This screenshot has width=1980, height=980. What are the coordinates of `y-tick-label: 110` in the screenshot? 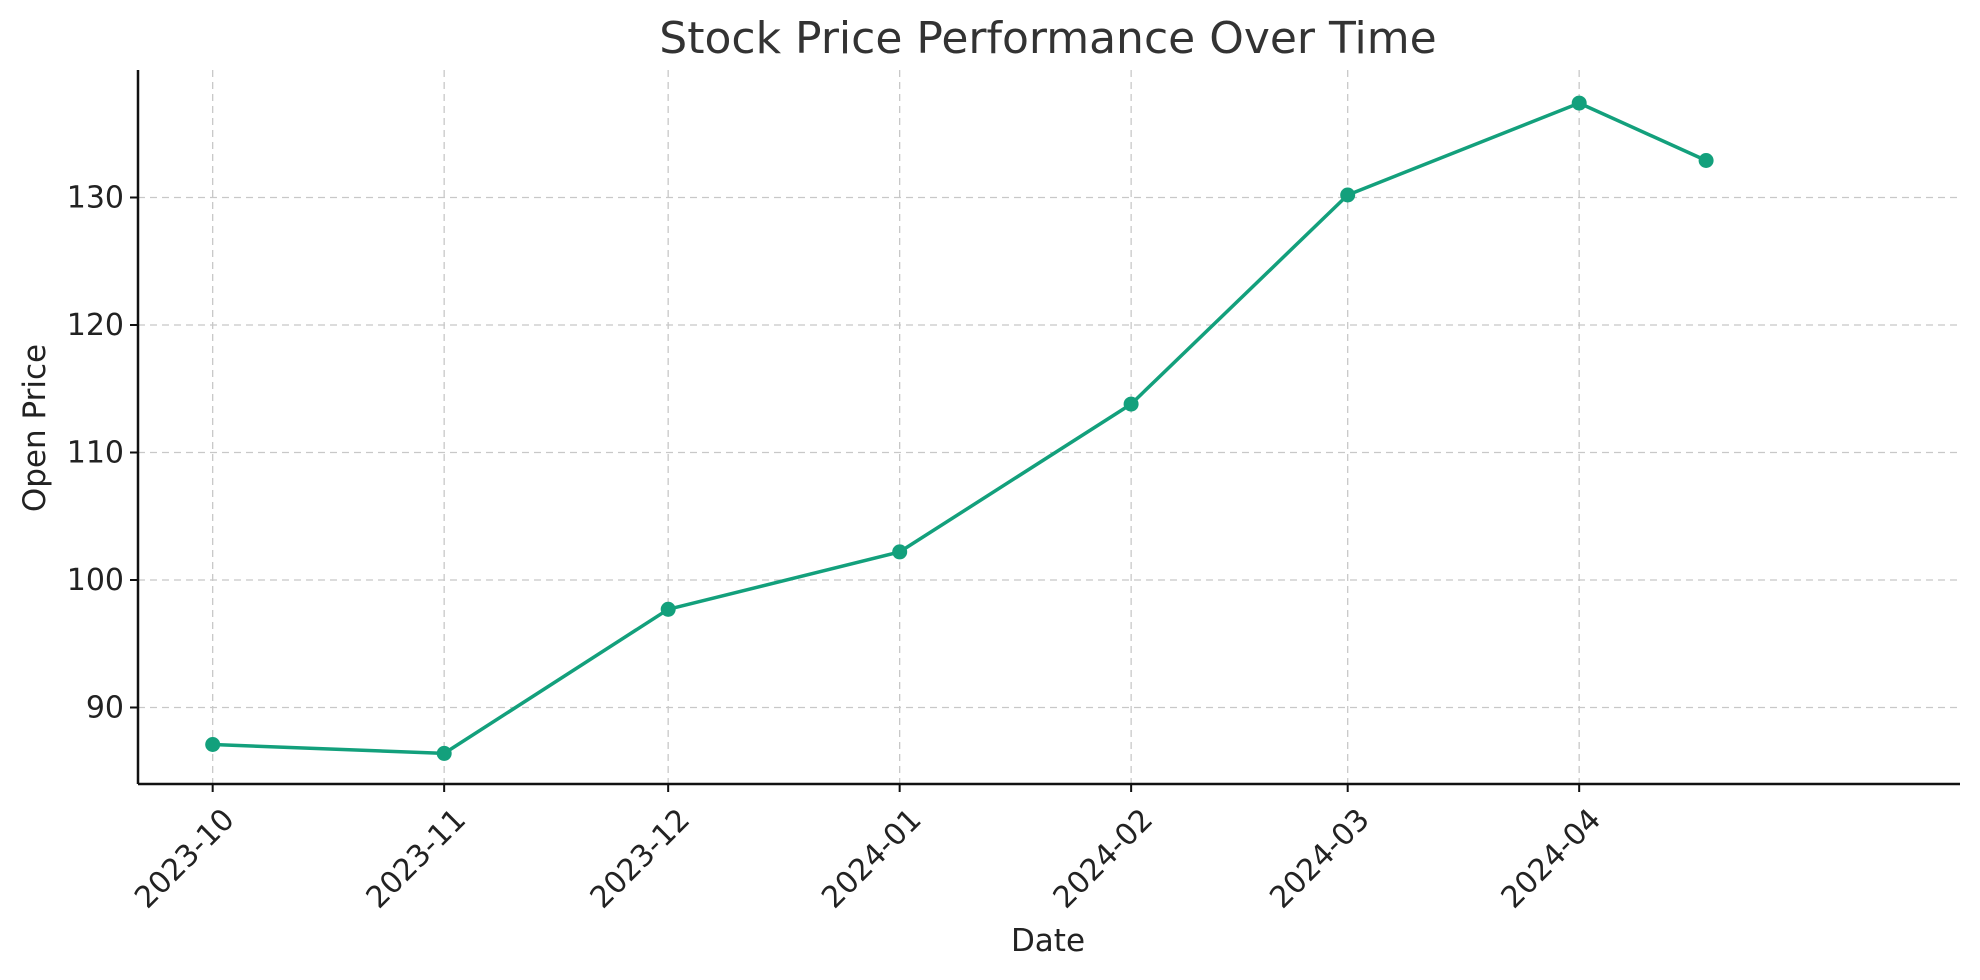 It's located at (95, 453).